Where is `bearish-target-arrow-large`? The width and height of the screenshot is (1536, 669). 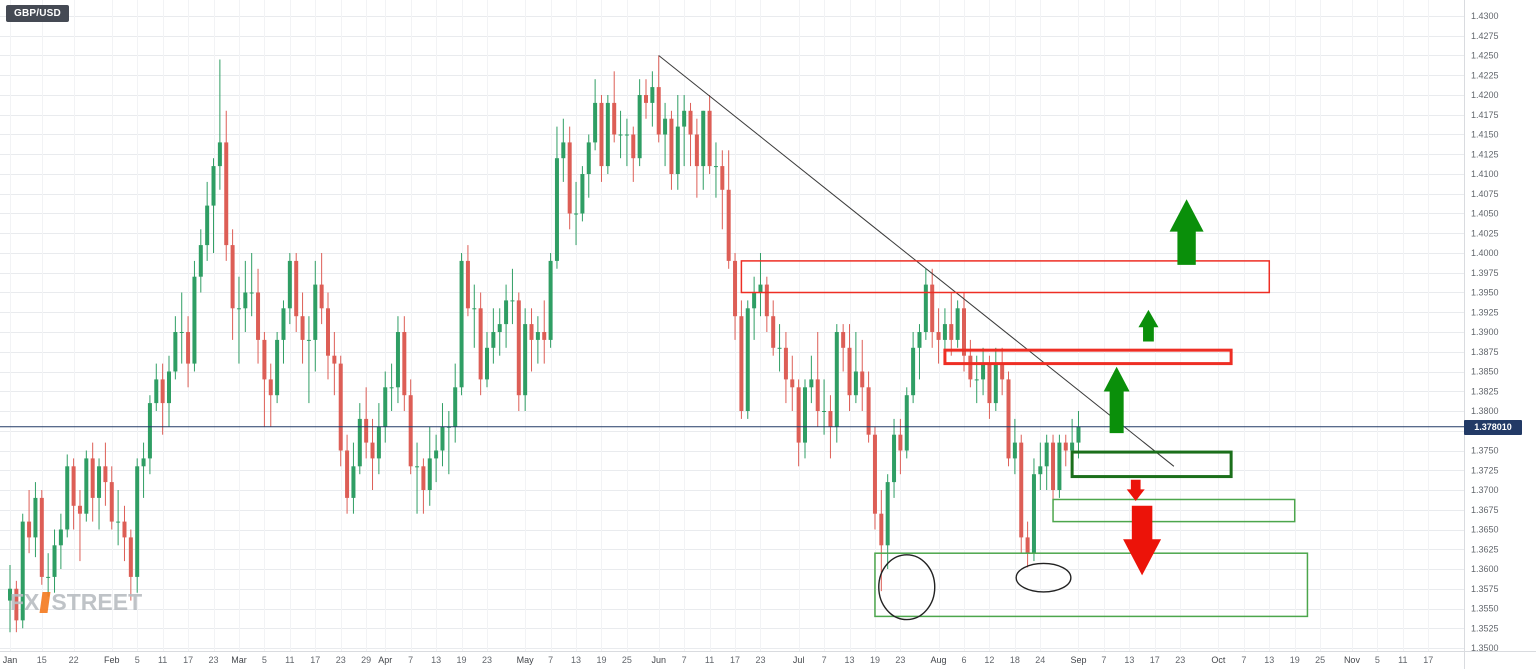
bearish-target-arrow-large is located at coordinates (1142, 540).